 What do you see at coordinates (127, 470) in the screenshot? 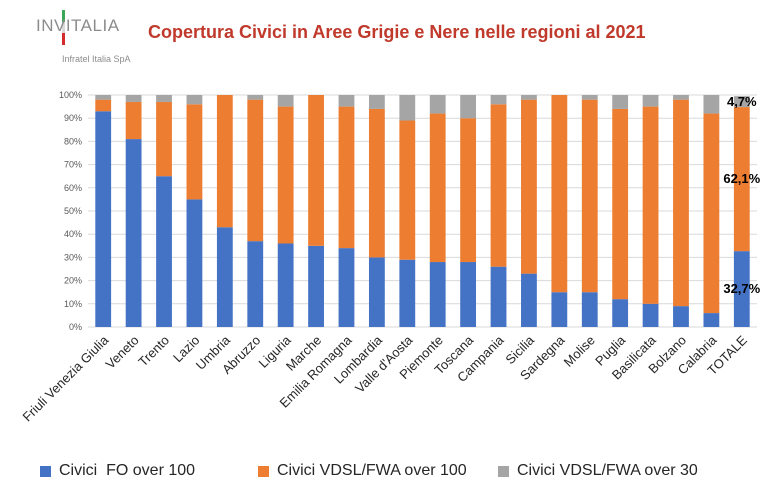
I see `legend-label: Civici FO over 100` at bounding box center [127, 470].